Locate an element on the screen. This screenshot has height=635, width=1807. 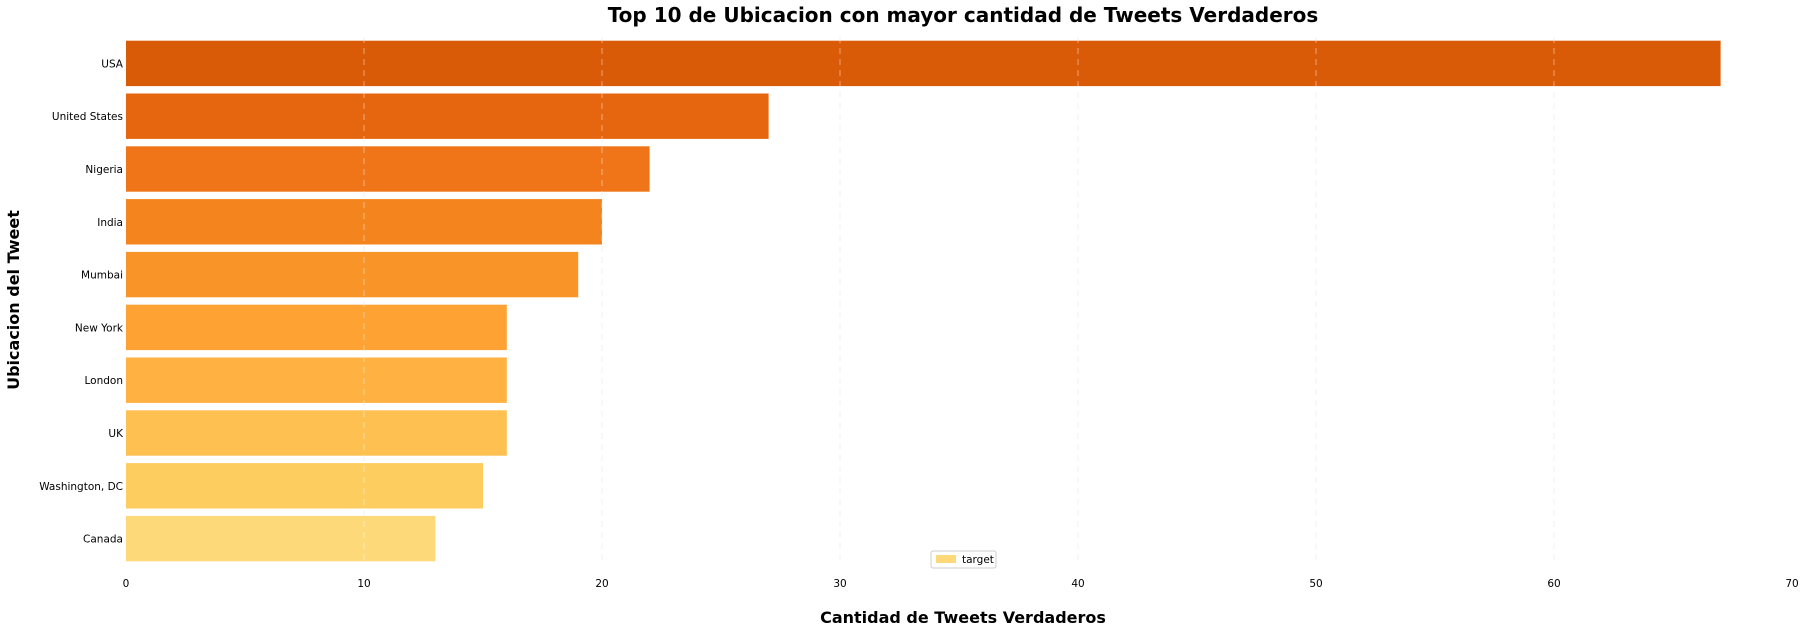
x-tick-label: 10 is located at coordinates (363, 584).